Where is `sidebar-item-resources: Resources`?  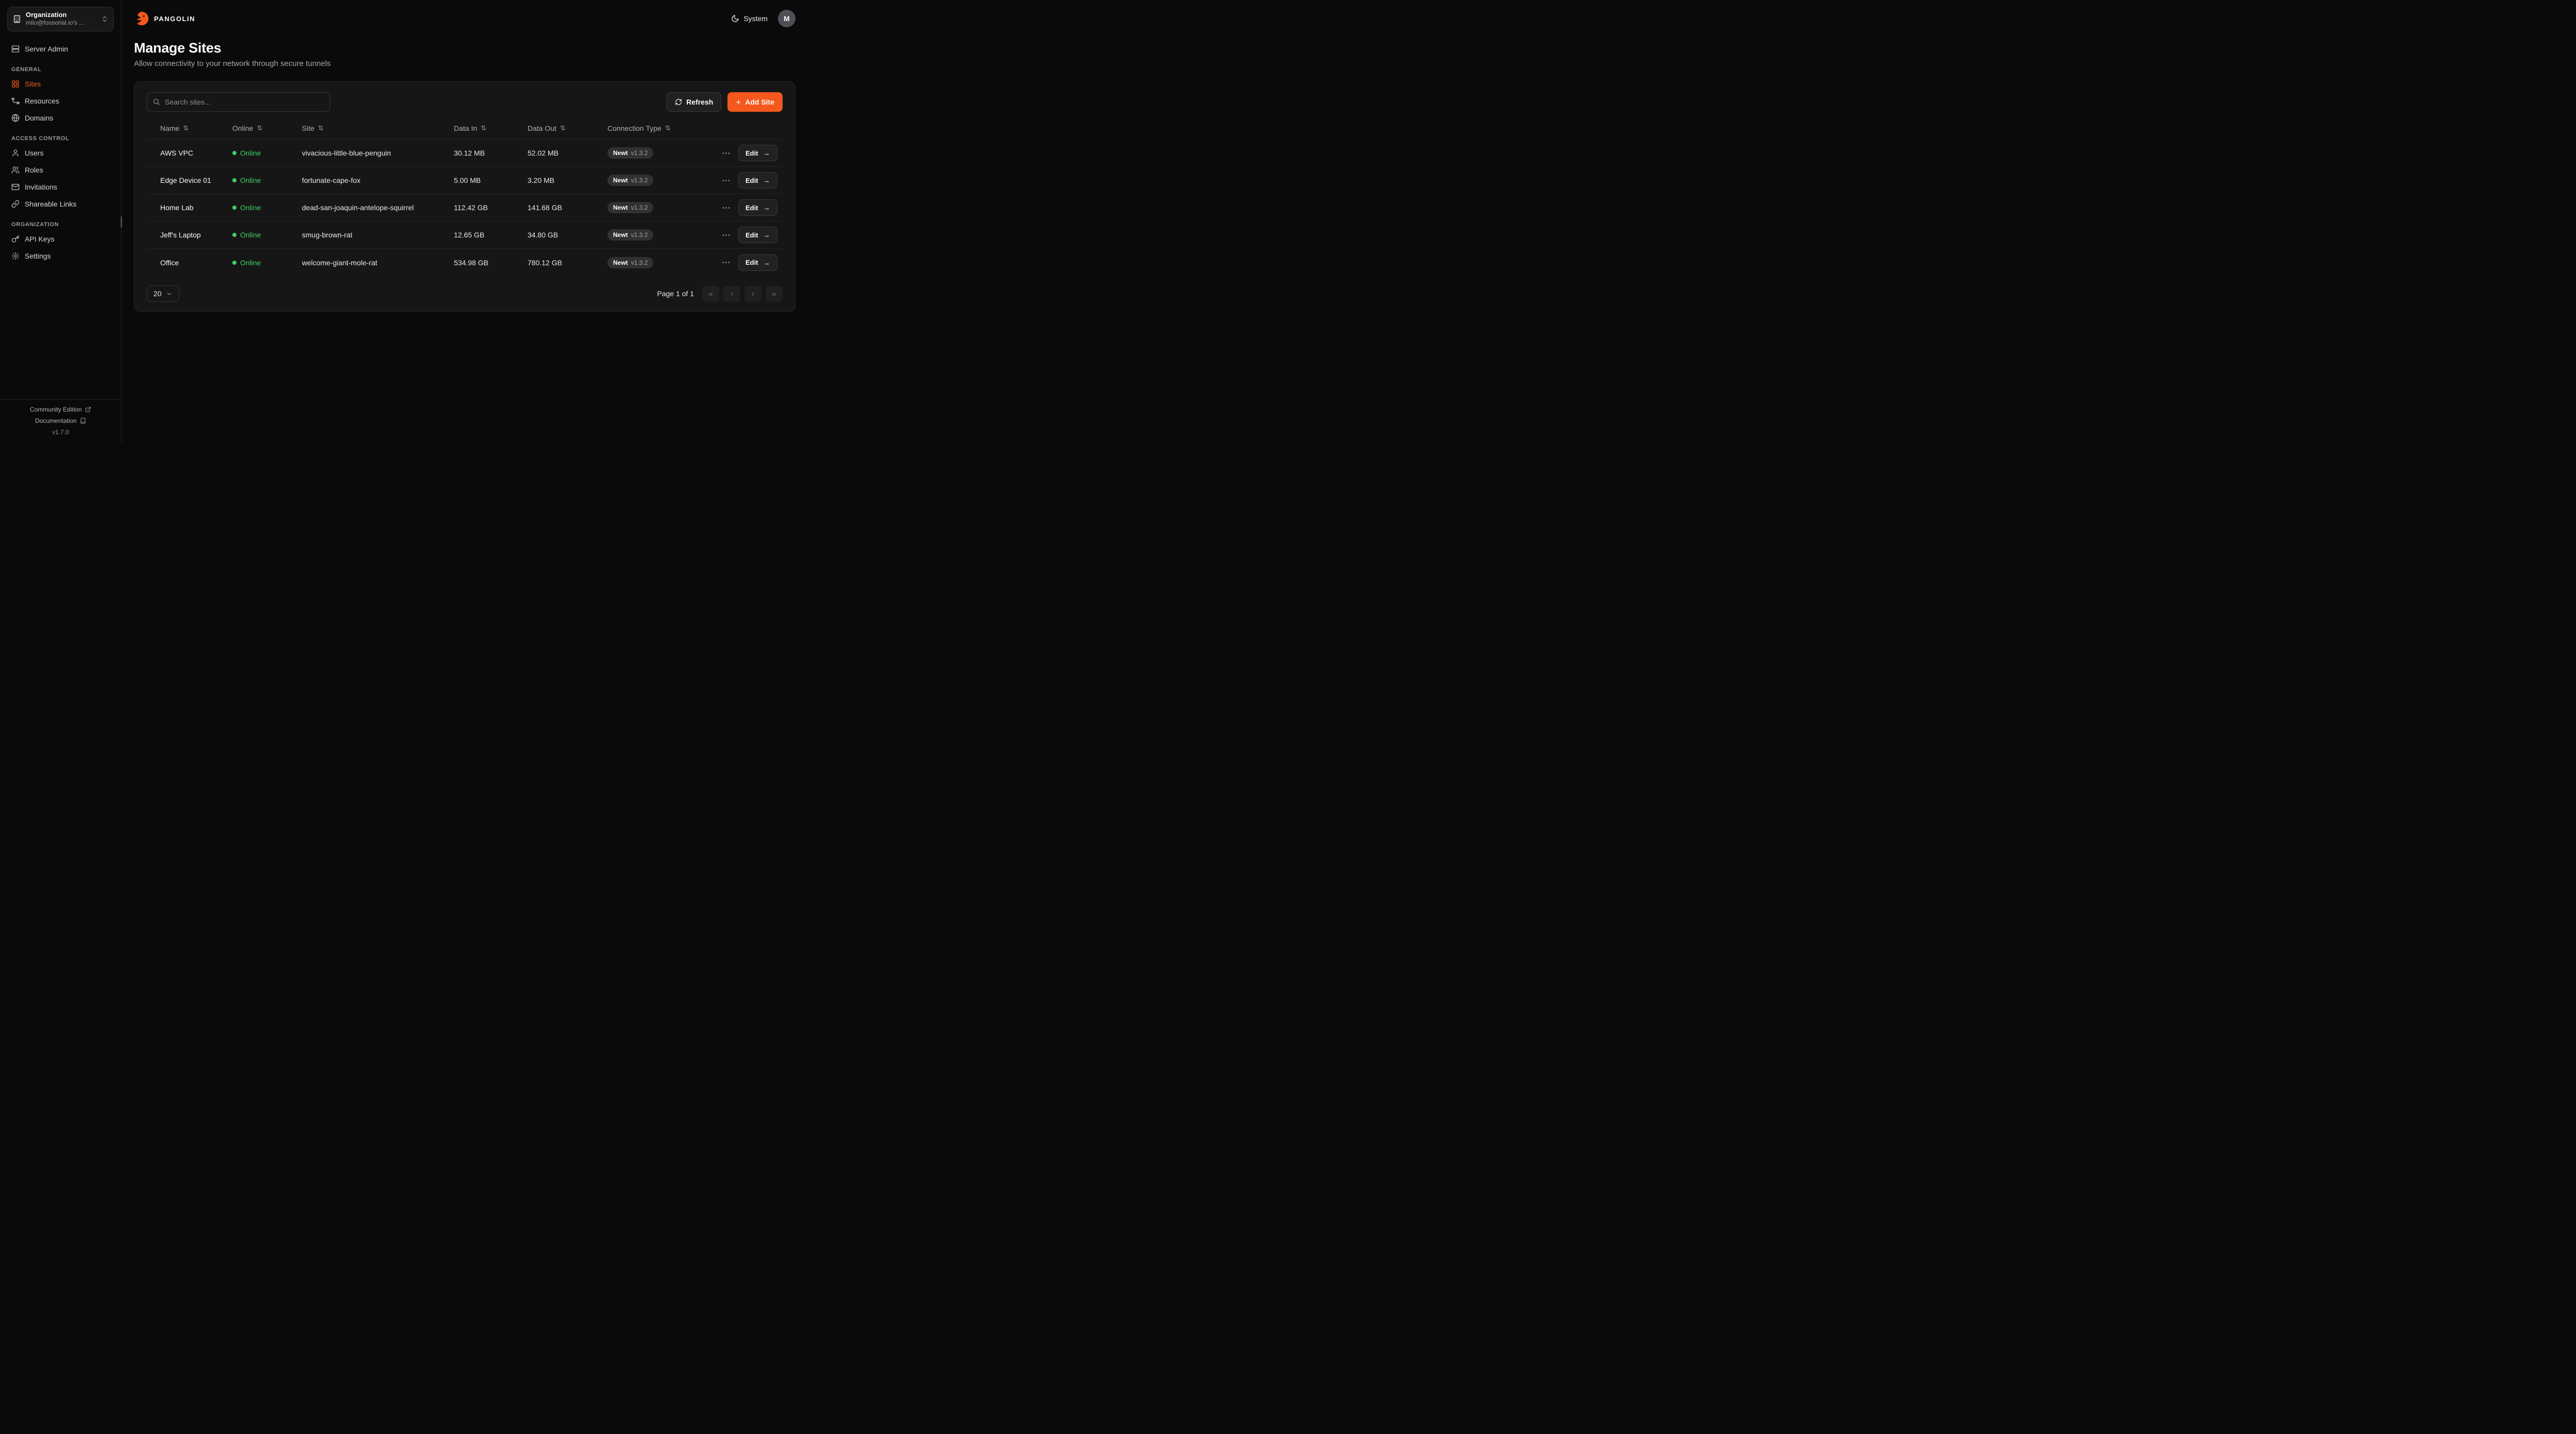
sidebar-item-resources: Resources is located at coordinates (60, 101).